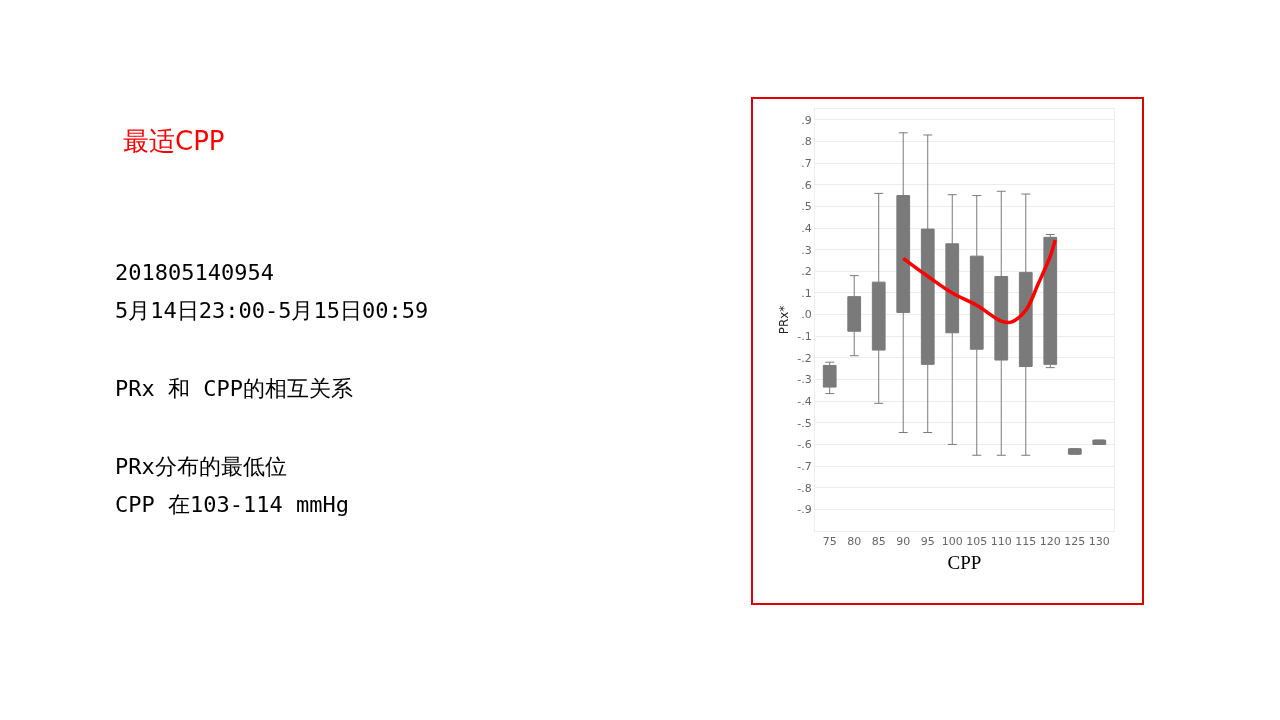 The image size is (1280, 720). What do you see at coordinates (806, 228) in the screenshot?
I see `y-tick-label: .4` at bounding box center [806, 228].